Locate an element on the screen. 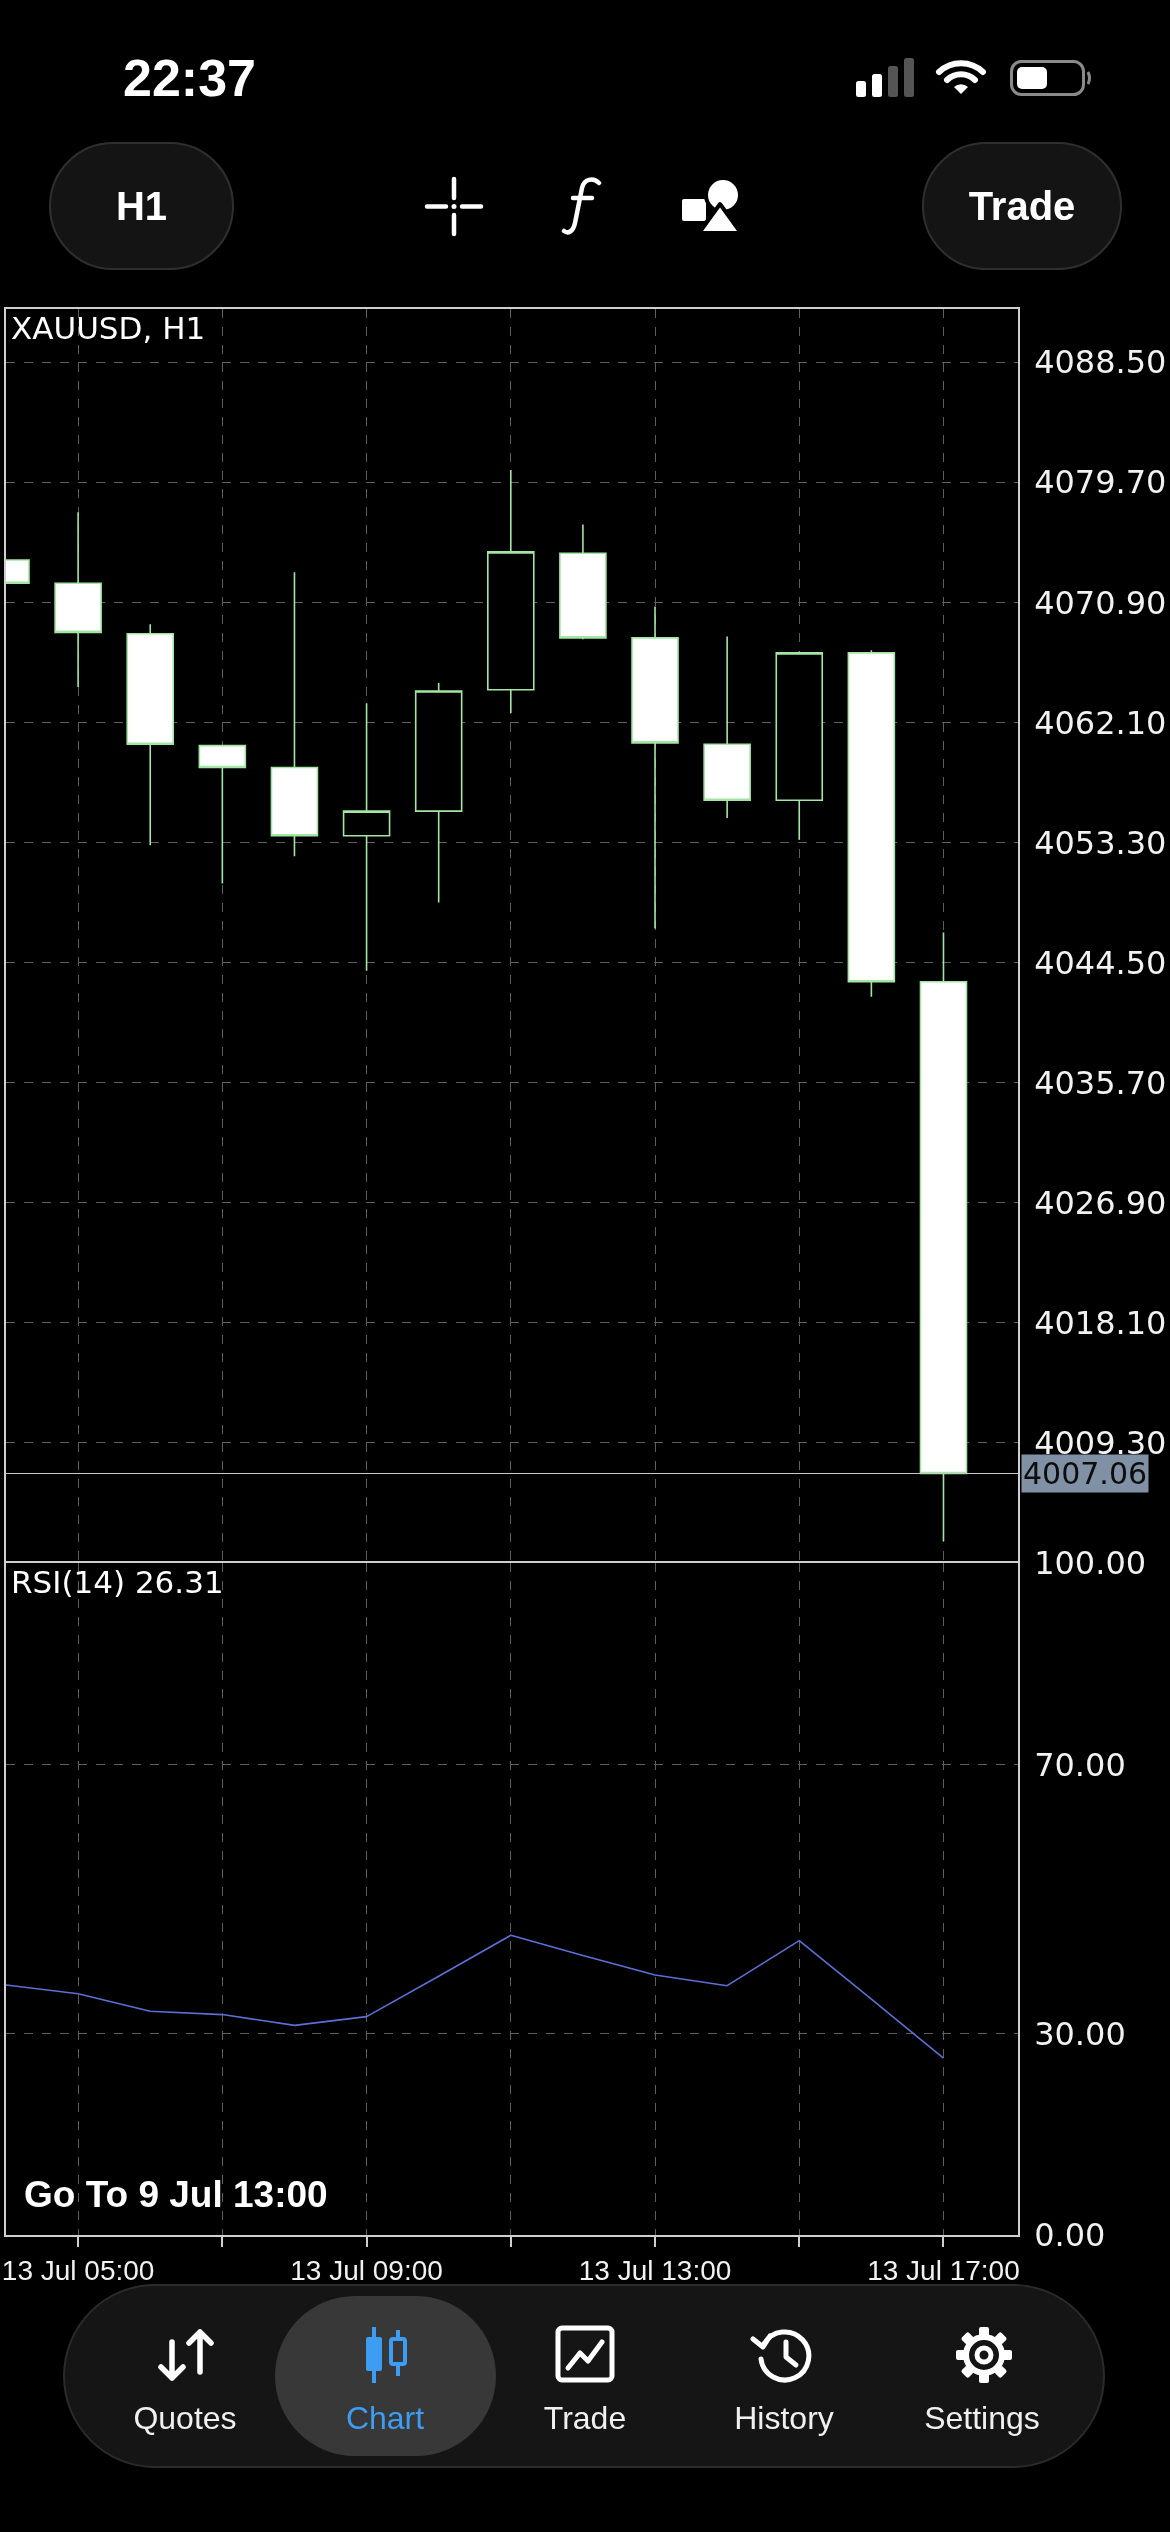 This screenshot has width=1170, height=2532. y-tick-label: 4079.70 is located at coordinates (1100, 482).